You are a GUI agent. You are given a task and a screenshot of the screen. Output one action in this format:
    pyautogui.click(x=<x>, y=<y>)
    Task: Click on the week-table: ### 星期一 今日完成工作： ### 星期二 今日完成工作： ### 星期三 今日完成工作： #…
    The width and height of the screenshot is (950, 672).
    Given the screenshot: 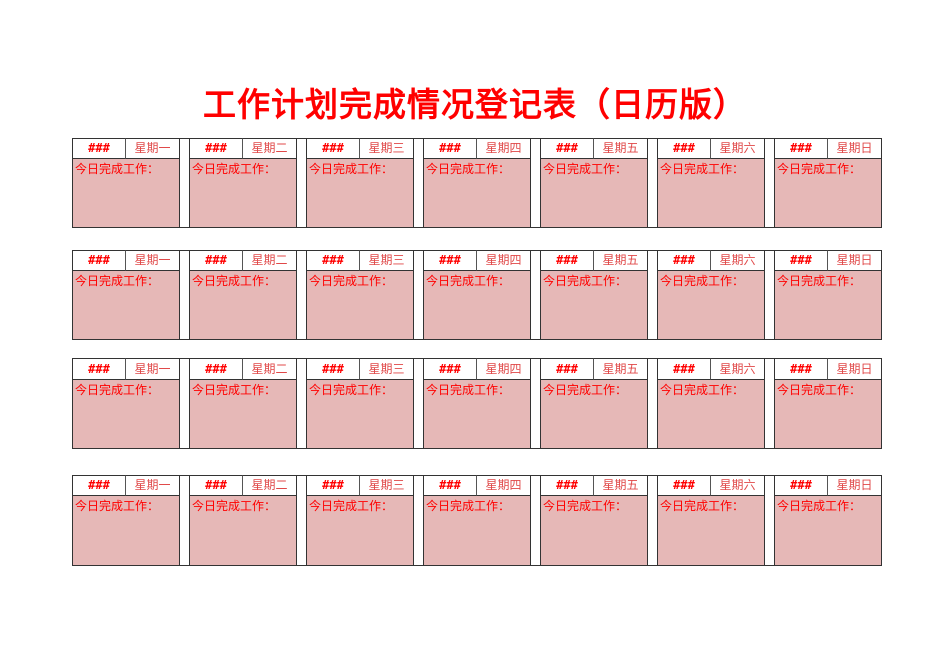 What is the action you would take?
    pyautogui.click(x=477, y=520)
    